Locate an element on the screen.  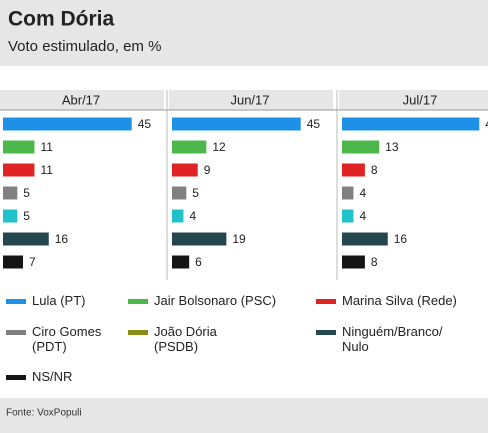
legend-label: Ninguém/Branco/ Nulo is located at coordinates (392, 339).